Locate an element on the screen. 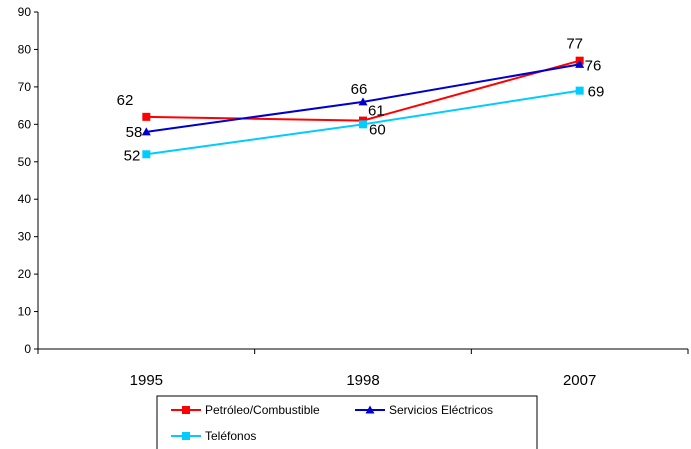 This screenshot has height=449, width=691. legend-item: Servicios Eléctricos is located at coordinates (424, 410).